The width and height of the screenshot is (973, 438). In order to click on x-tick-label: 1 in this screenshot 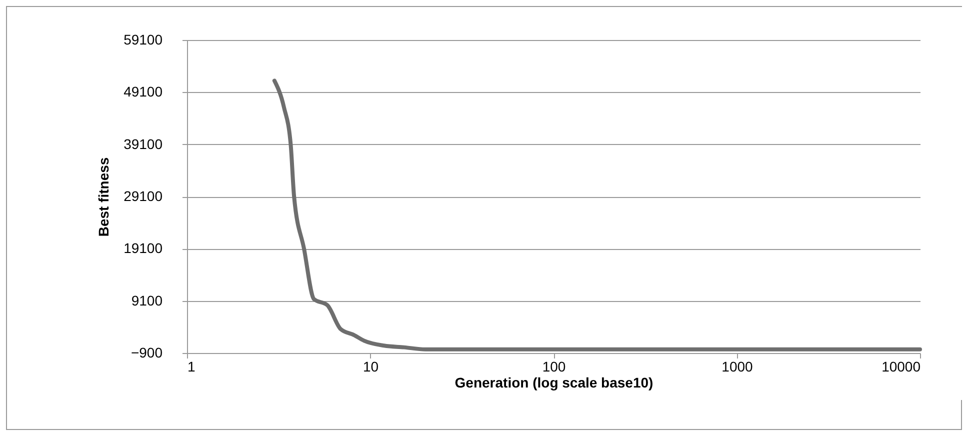, I will do `click(192, 366)`.